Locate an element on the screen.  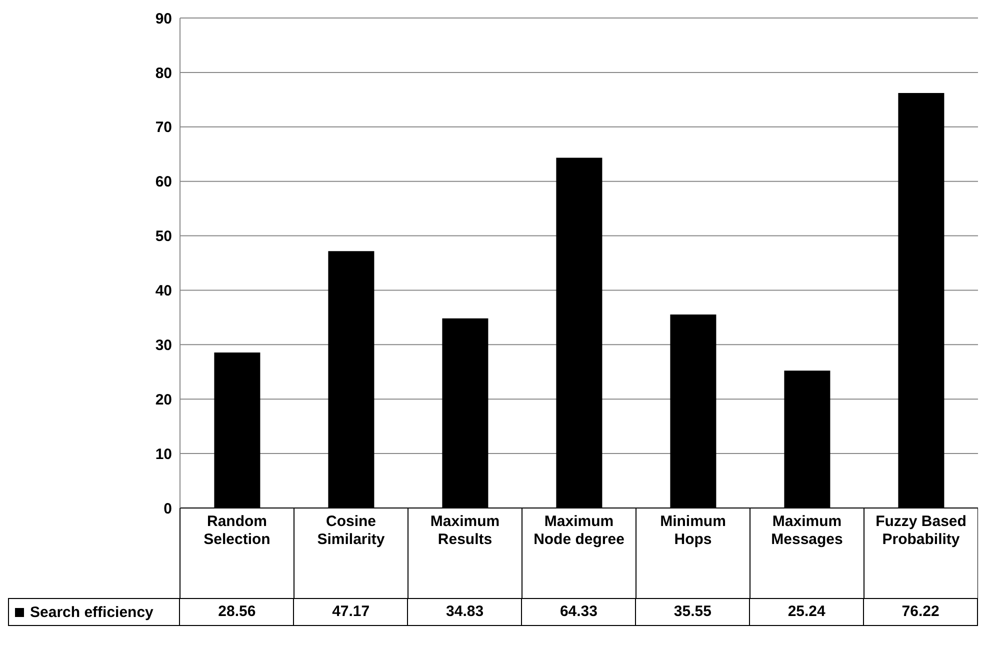
data-label: 34.83 is located at coordinates (464, 612).